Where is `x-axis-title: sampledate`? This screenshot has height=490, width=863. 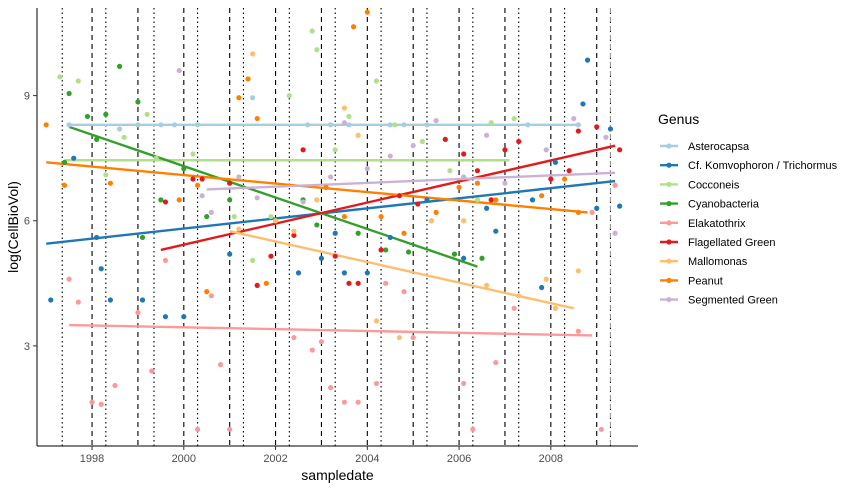
x-axis-title: sampledate is located at coordinates (337, 475).